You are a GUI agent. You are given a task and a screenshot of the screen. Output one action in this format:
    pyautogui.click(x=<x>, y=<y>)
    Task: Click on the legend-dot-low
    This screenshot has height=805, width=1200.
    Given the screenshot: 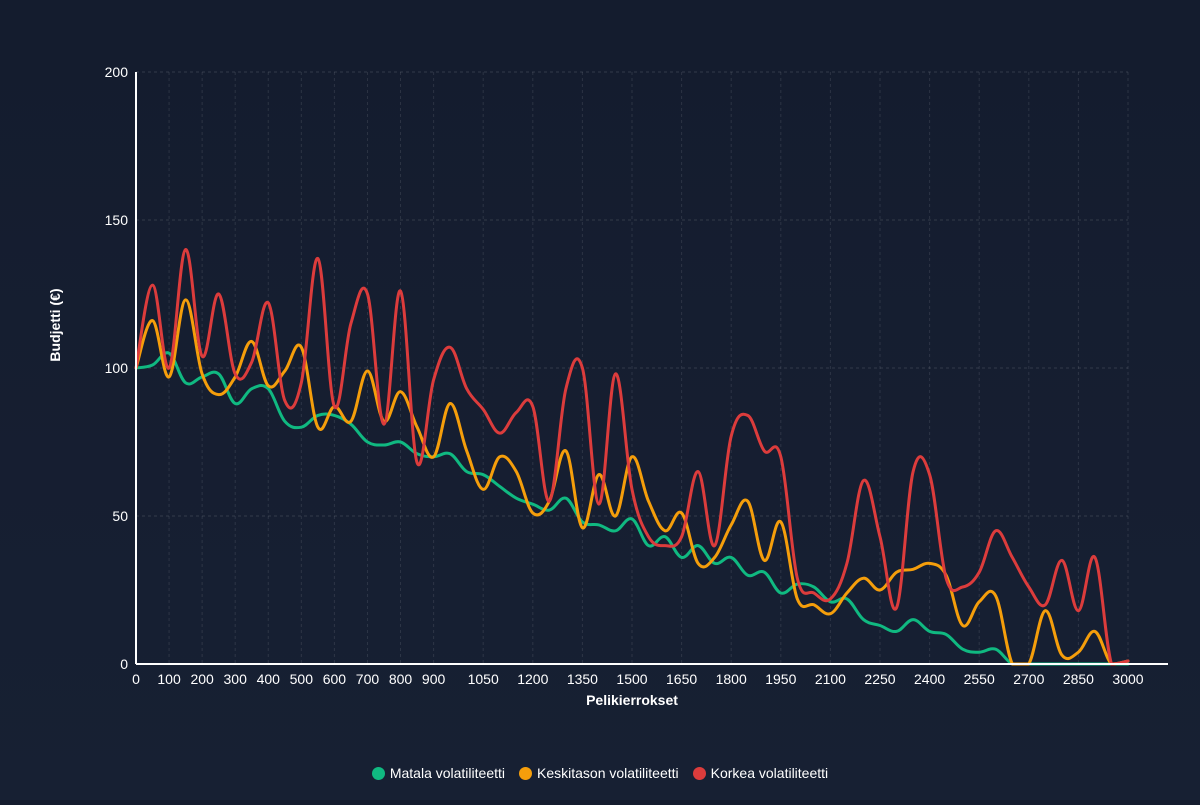 What is the action you would take?
    pyautogui.click(x=378, y=773)
    